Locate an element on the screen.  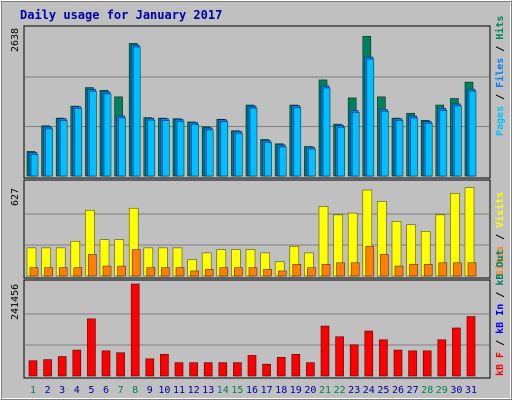
day-label-22: 22 is located at coordinates (340, 390).